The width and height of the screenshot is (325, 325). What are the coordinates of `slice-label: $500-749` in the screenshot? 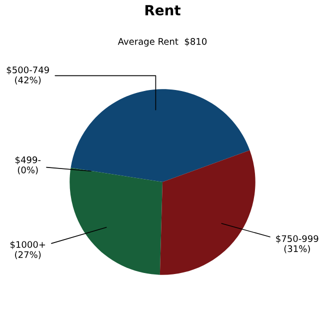 It's located at (27, 70).